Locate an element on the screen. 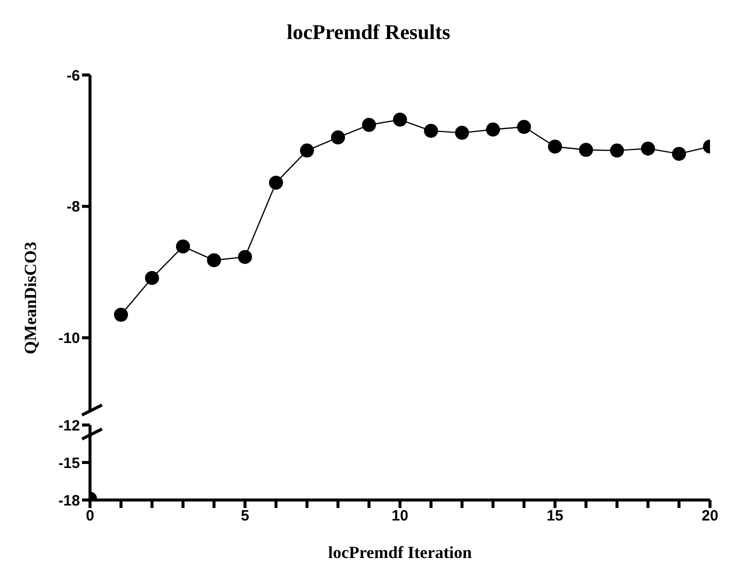  x-tick-label: 15 is located at coordinates (555, 516).